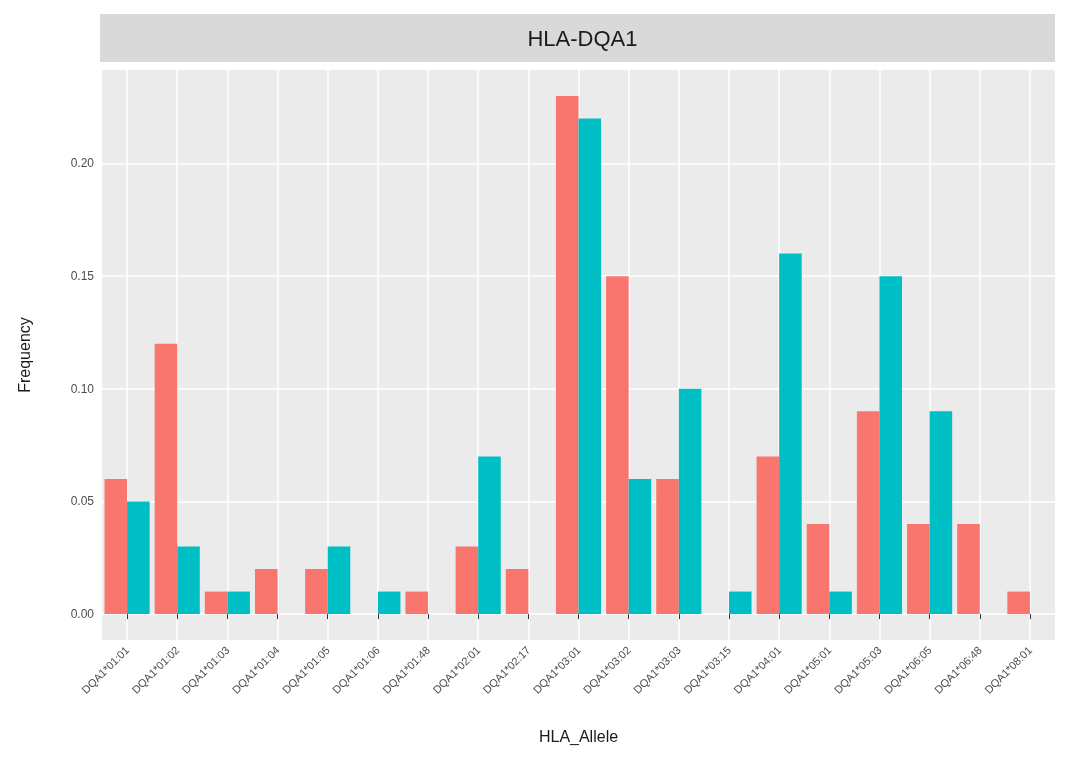 Image resolution: width=1071 pixels, height=760 pixels. Describe the element at coordinates (82, 501) in the screenshot. I see `y-tick-label: 0.05` at that location.